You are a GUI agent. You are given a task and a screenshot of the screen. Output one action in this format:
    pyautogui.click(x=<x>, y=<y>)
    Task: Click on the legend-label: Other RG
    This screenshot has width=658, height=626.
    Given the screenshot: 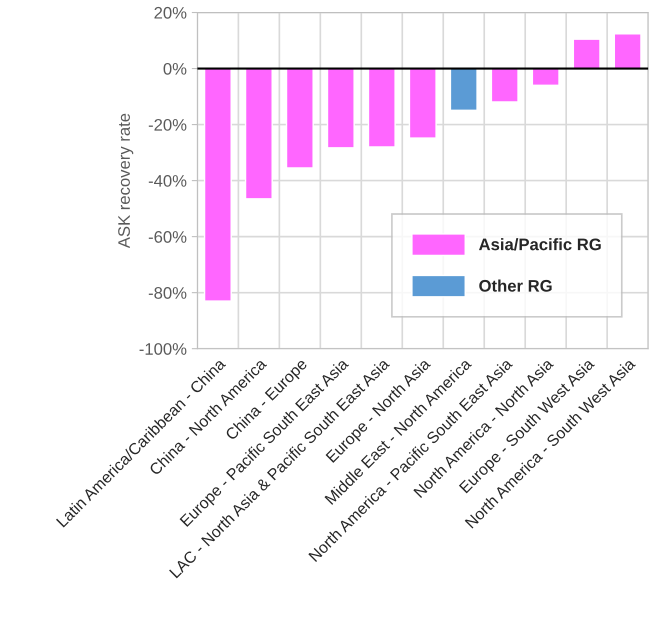 What is the action you would take?
    pyautogui.click(x=515, y=285)
    